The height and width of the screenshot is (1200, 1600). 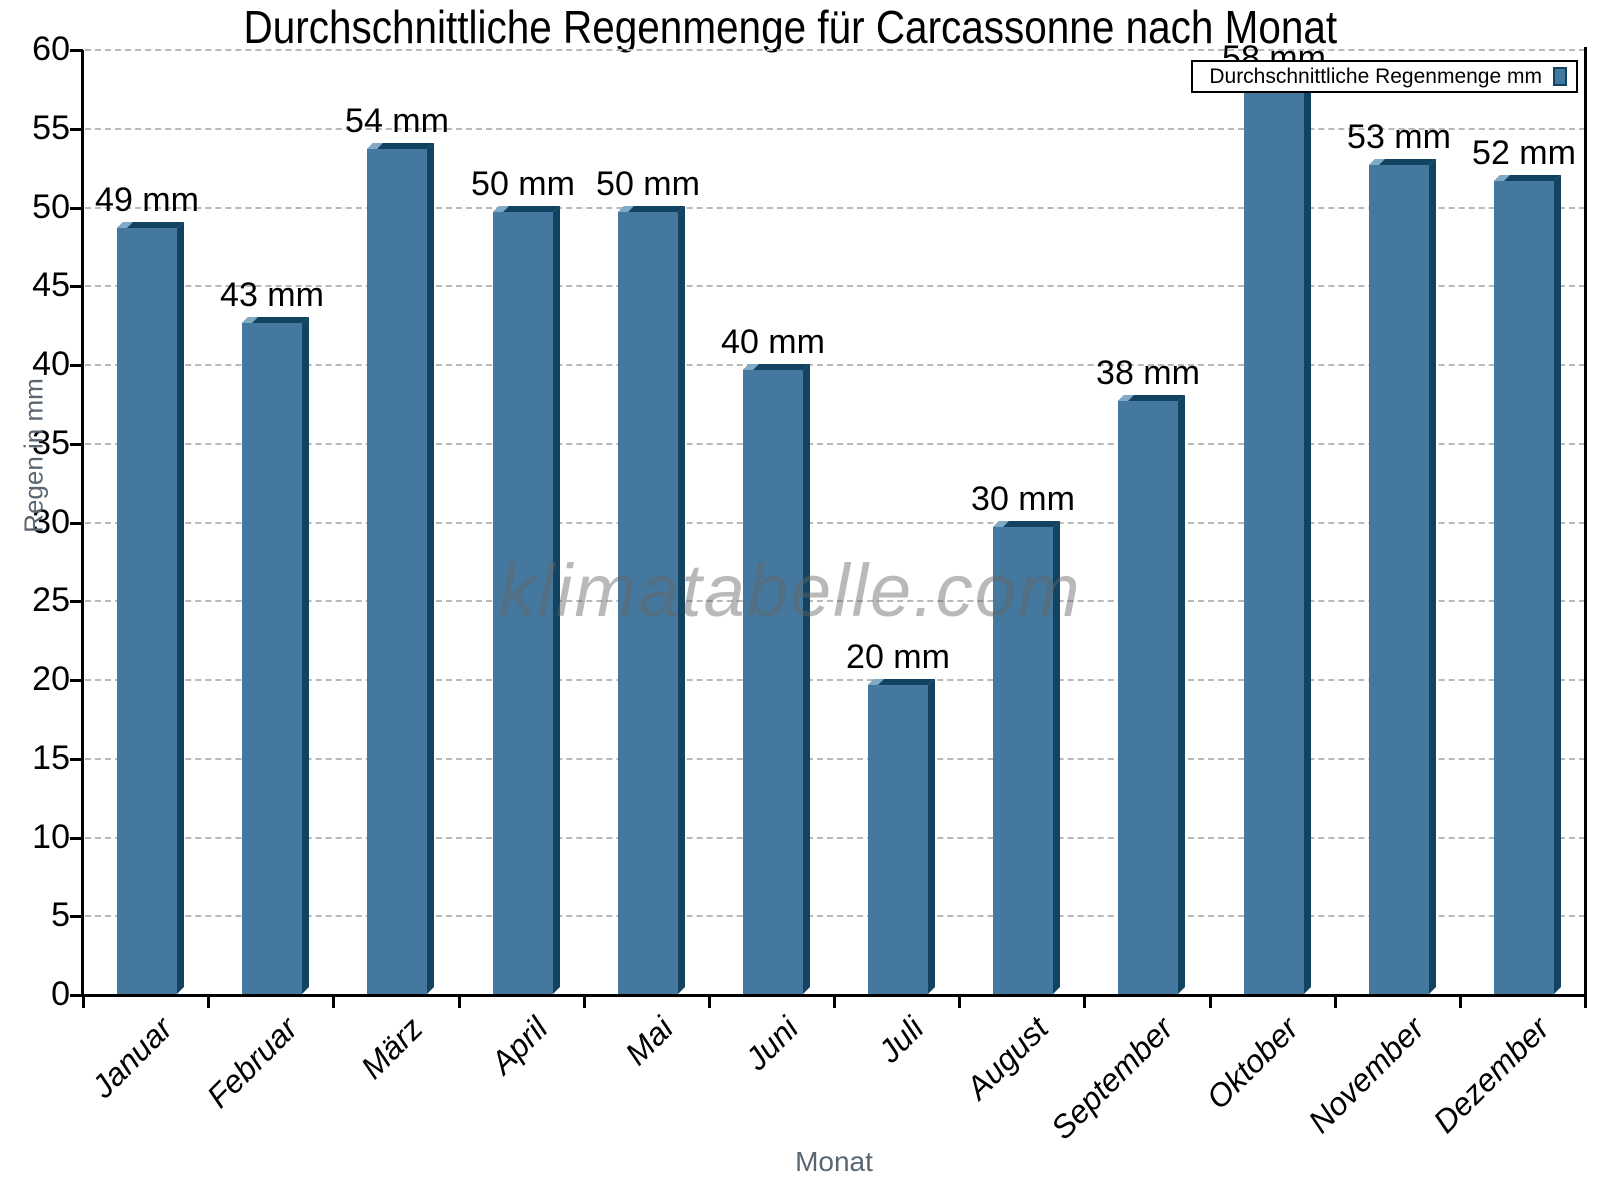 I want to click on x-axis-title: Monat, so click(x=834, y=1161).